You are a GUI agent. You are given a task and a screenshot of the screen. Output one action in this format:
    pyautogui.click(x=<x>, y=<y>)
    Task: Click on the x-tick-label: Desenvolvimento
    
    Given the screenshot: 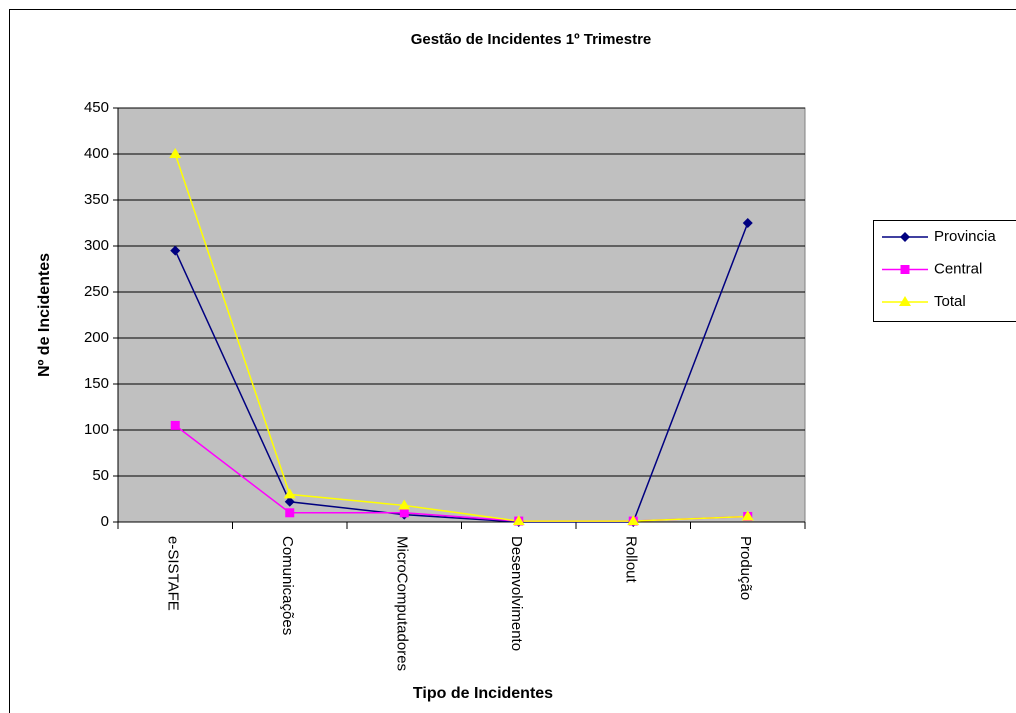 What is the action you would take?
    pyautogui.click(x=516, y=593)
    